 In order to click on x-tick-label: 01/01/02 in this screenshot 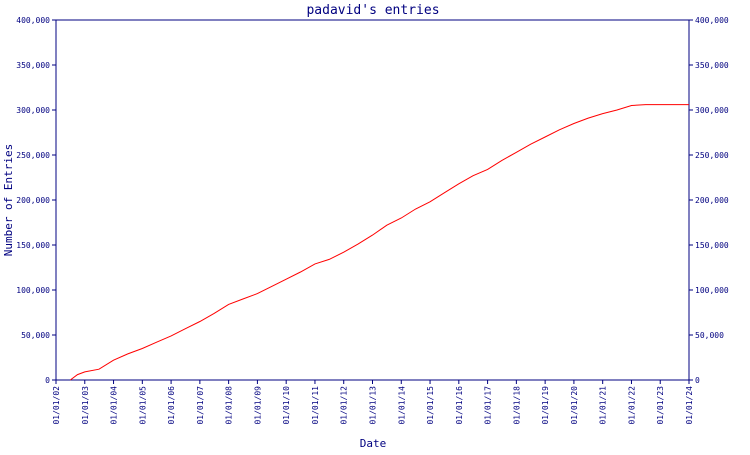, I will do `click(56, 405)`.